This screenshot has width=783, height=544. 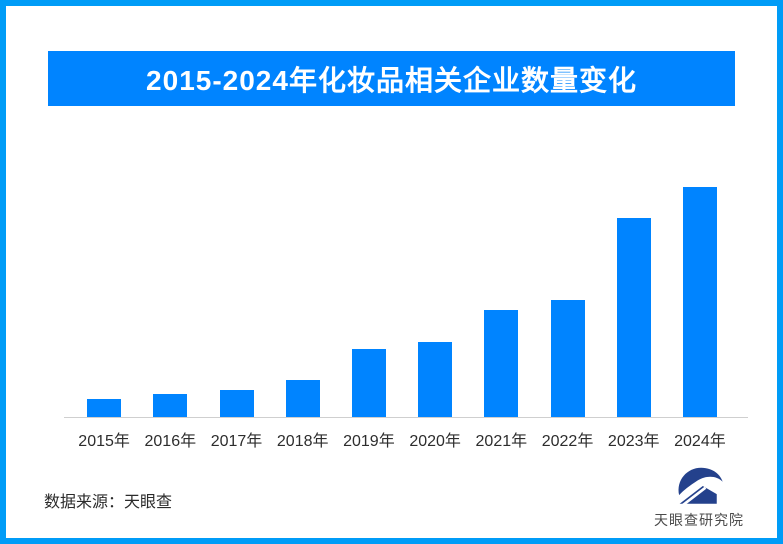 I want to click on bar-2024年, so click(x=699, y=302).